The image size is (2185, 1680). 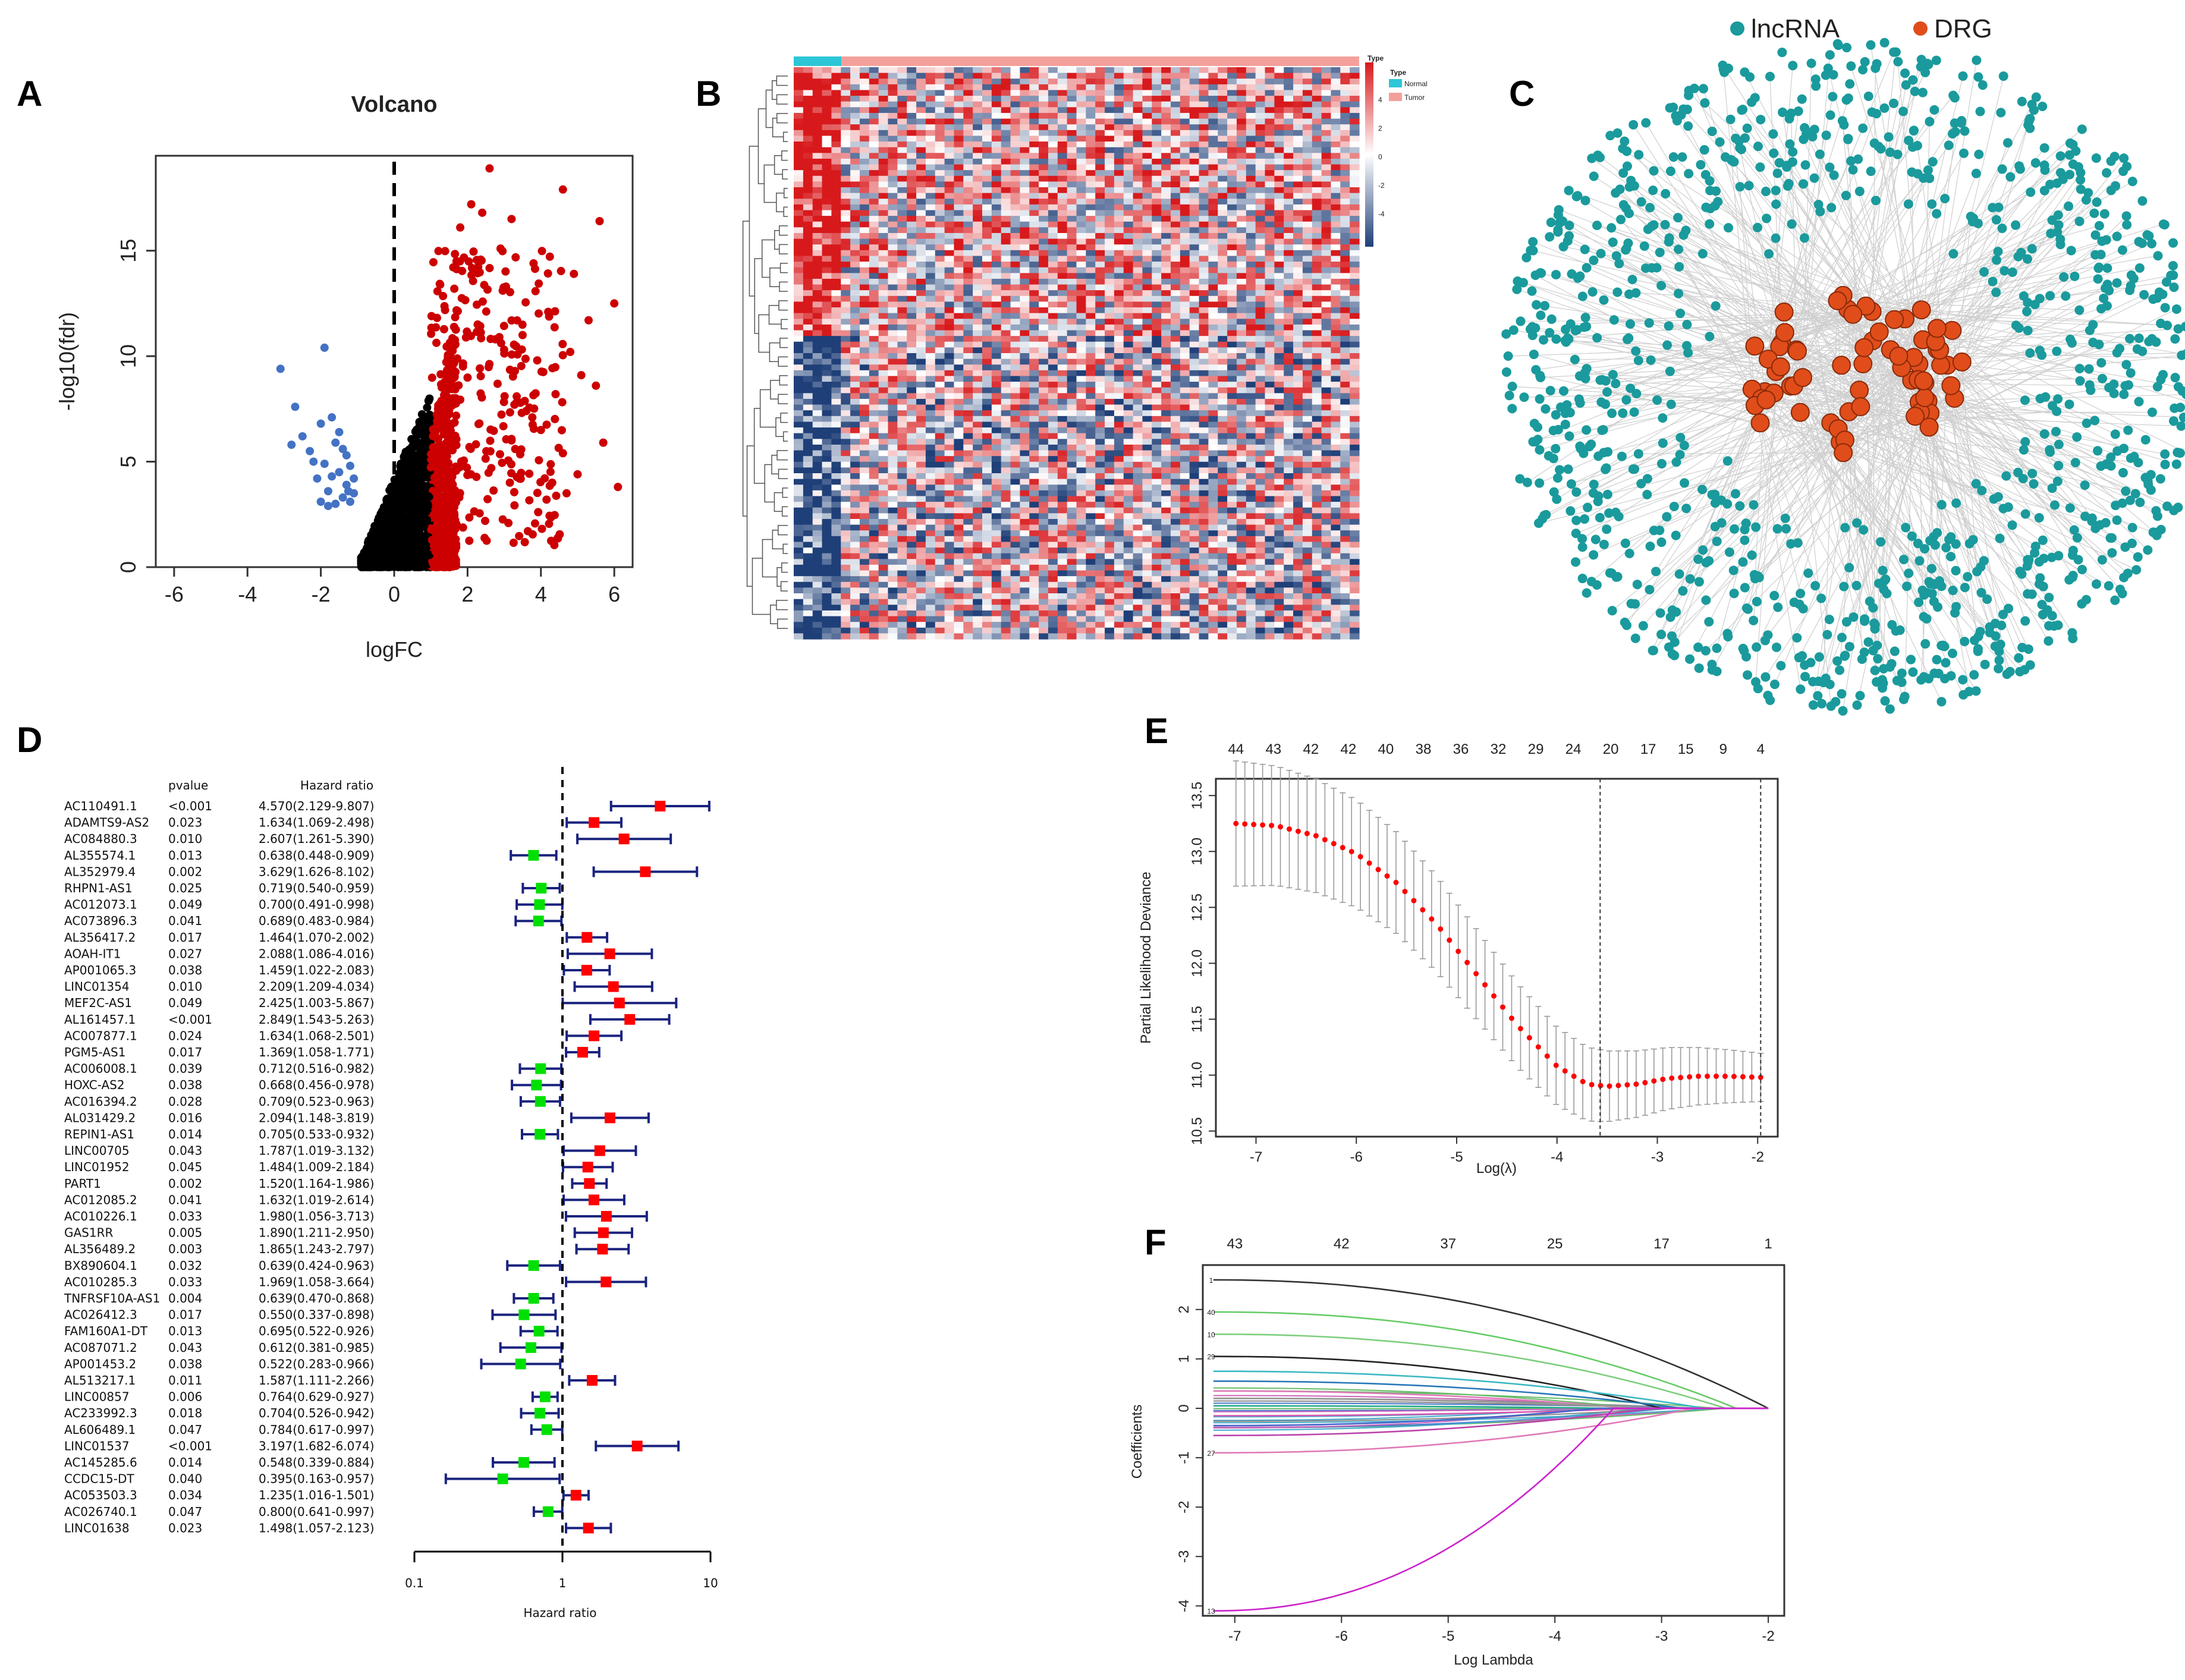 What do you see at coordinates (94, 1052) in the screenshot?
I see `forest-gene-label: PGM5-AS1` at bounding box center [94, 1052].